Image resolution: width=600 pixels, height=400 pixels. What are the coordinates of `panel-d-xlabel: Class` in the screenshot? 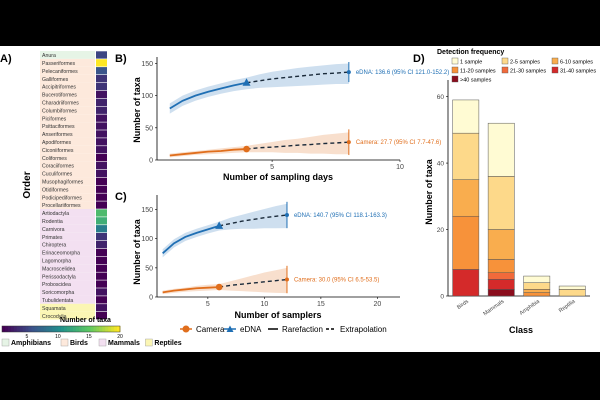 It's located at (521, 330).